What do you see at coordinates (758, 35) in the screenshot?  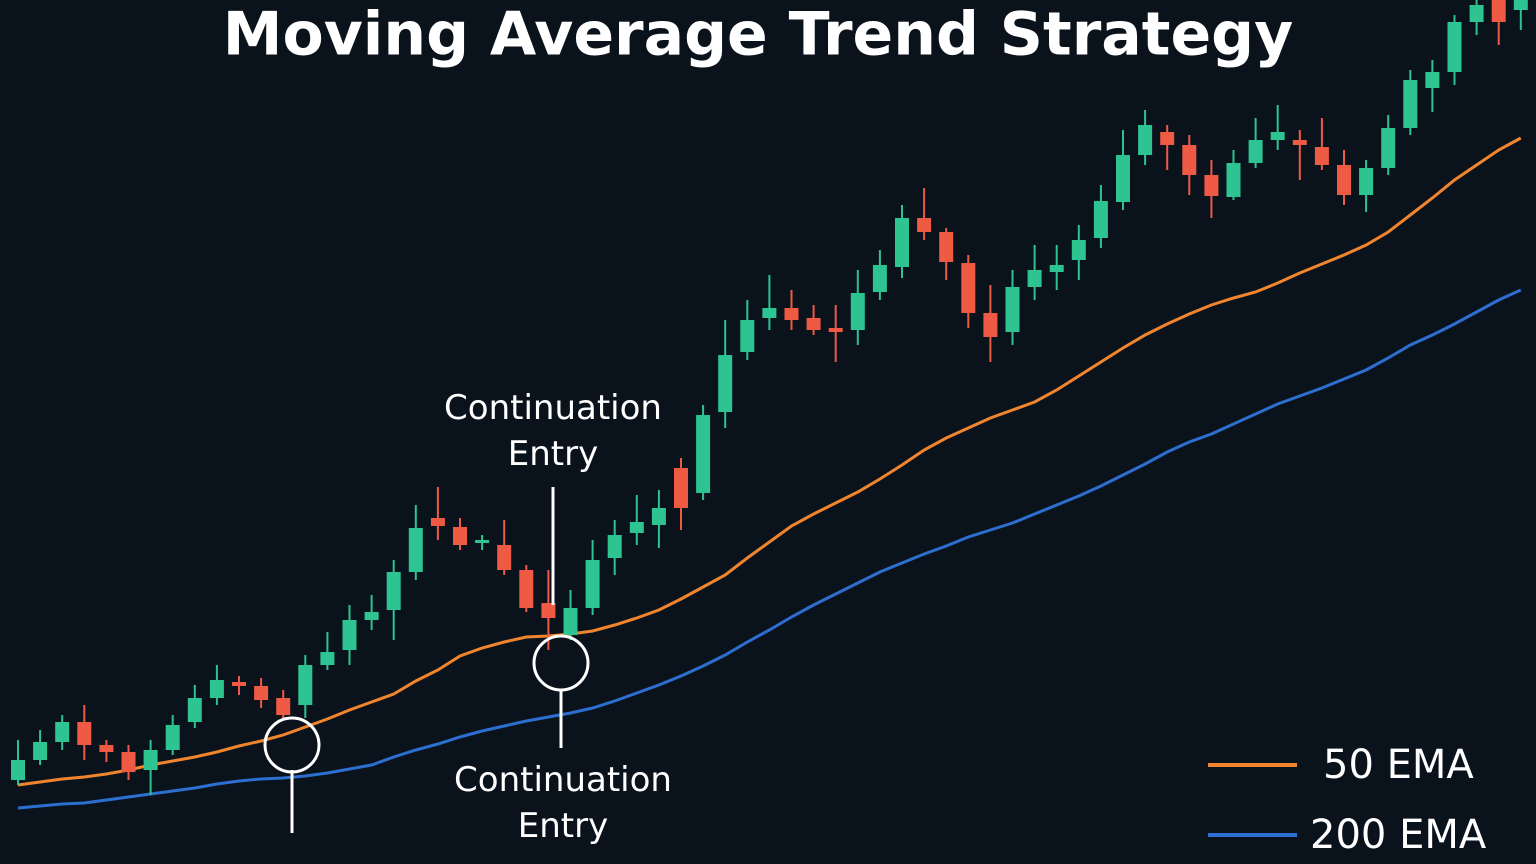 I see `chart-title: Moving Average Trend Strategy` at bounding box center [758, 35].